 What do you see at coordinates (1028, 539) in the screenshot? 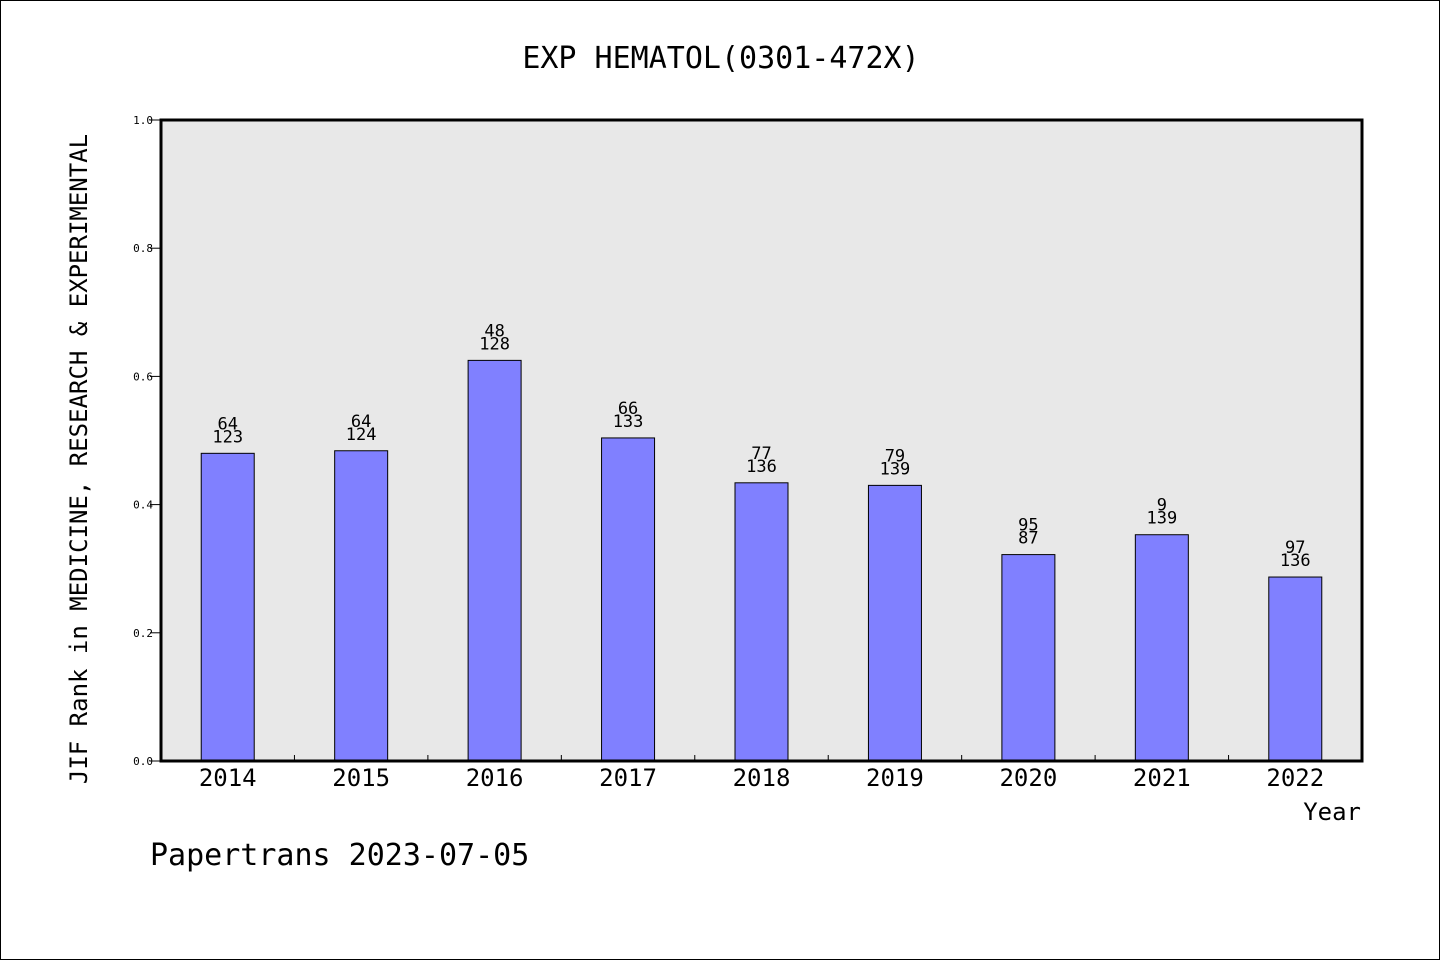
I see `bar-total-label: 87` at bounding box center [1028, 539].